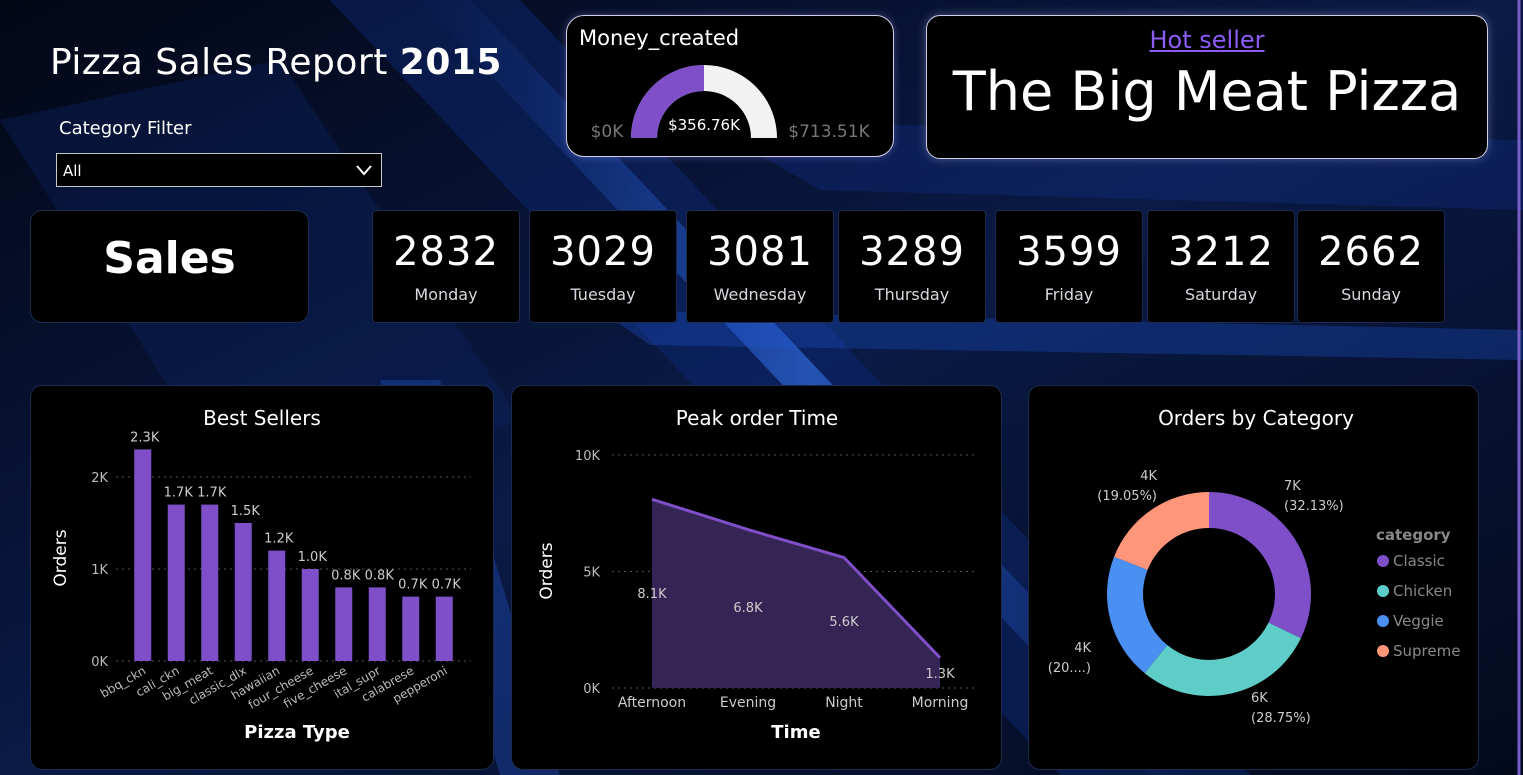 This screenshot has height=775, width=1523. Describe the element at coordinates (652, 594) in the screenshot. I see `area-data-label: 8.1K` at that location.